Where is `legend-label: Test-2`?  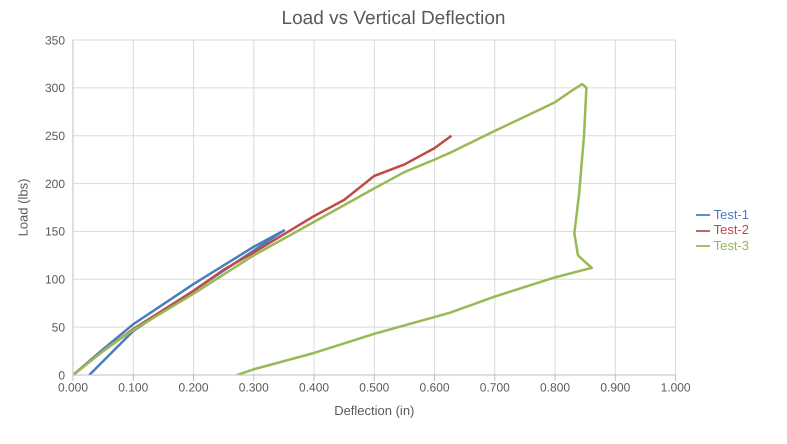 legend-label: Test-2 is located at coordinates (731, 230).